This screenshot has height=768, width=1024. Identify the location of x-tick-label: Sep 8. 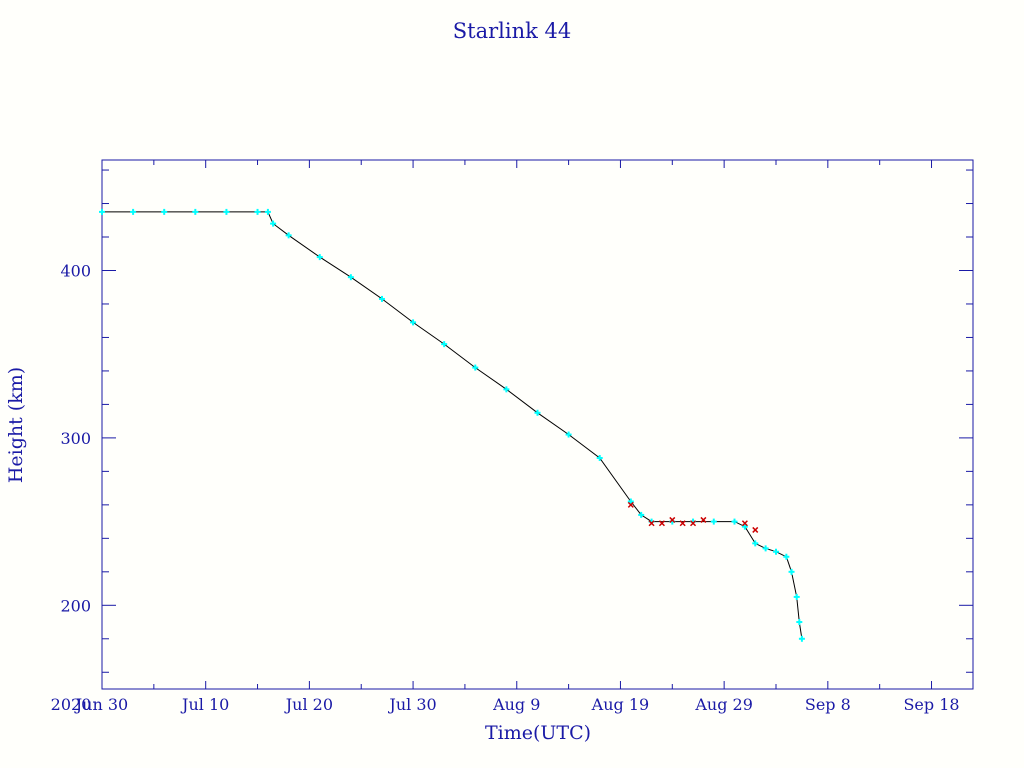
(828, 704).